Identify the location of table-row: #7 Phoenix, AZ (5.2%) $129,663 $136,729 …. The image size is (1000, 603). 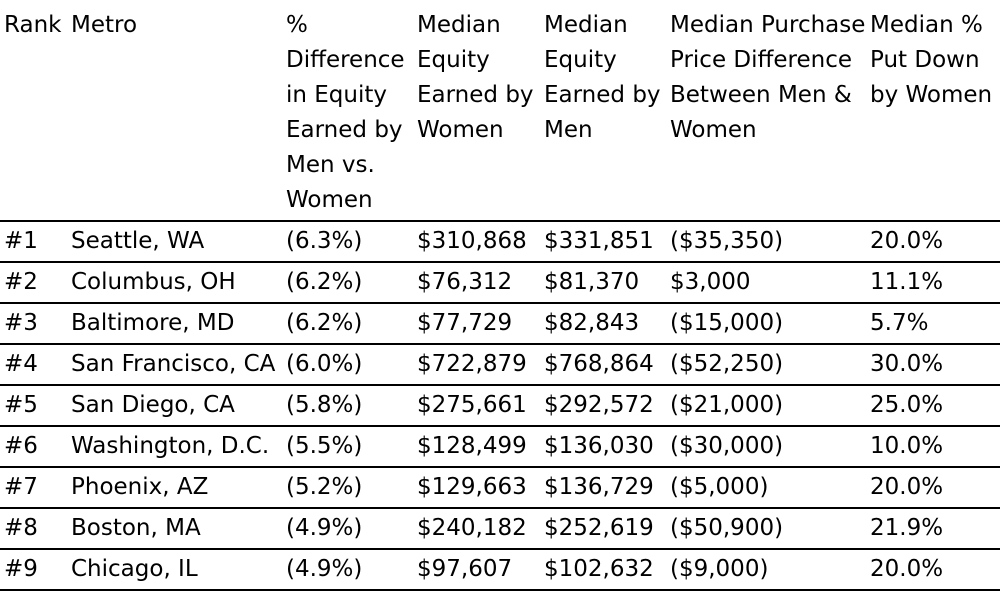
(500, 488).